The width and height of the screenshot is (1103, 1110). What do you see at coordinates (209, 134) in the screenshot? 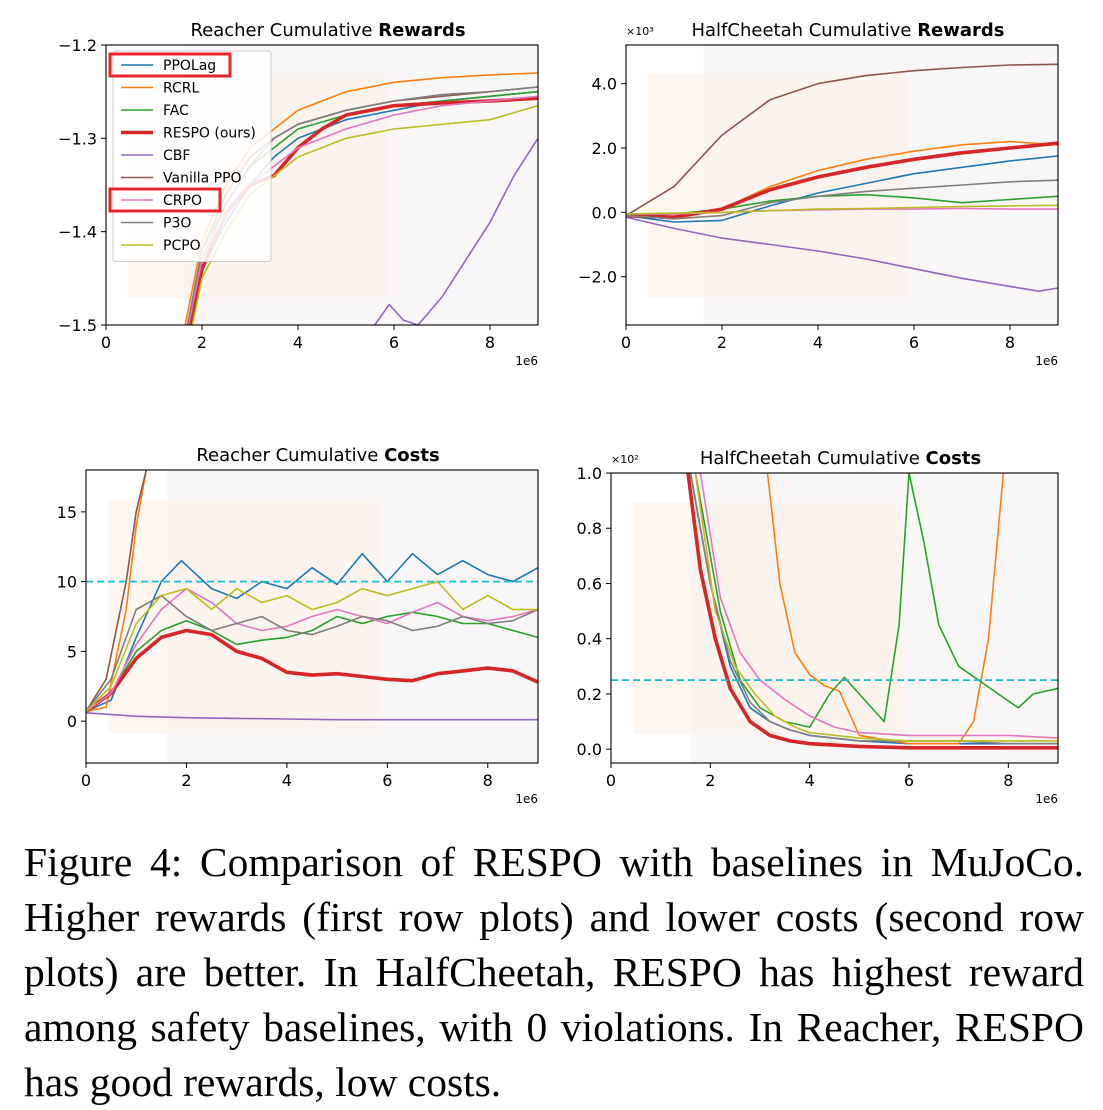
I see `legend-label: RESPO (ours)` at bounding box center [209, 134].